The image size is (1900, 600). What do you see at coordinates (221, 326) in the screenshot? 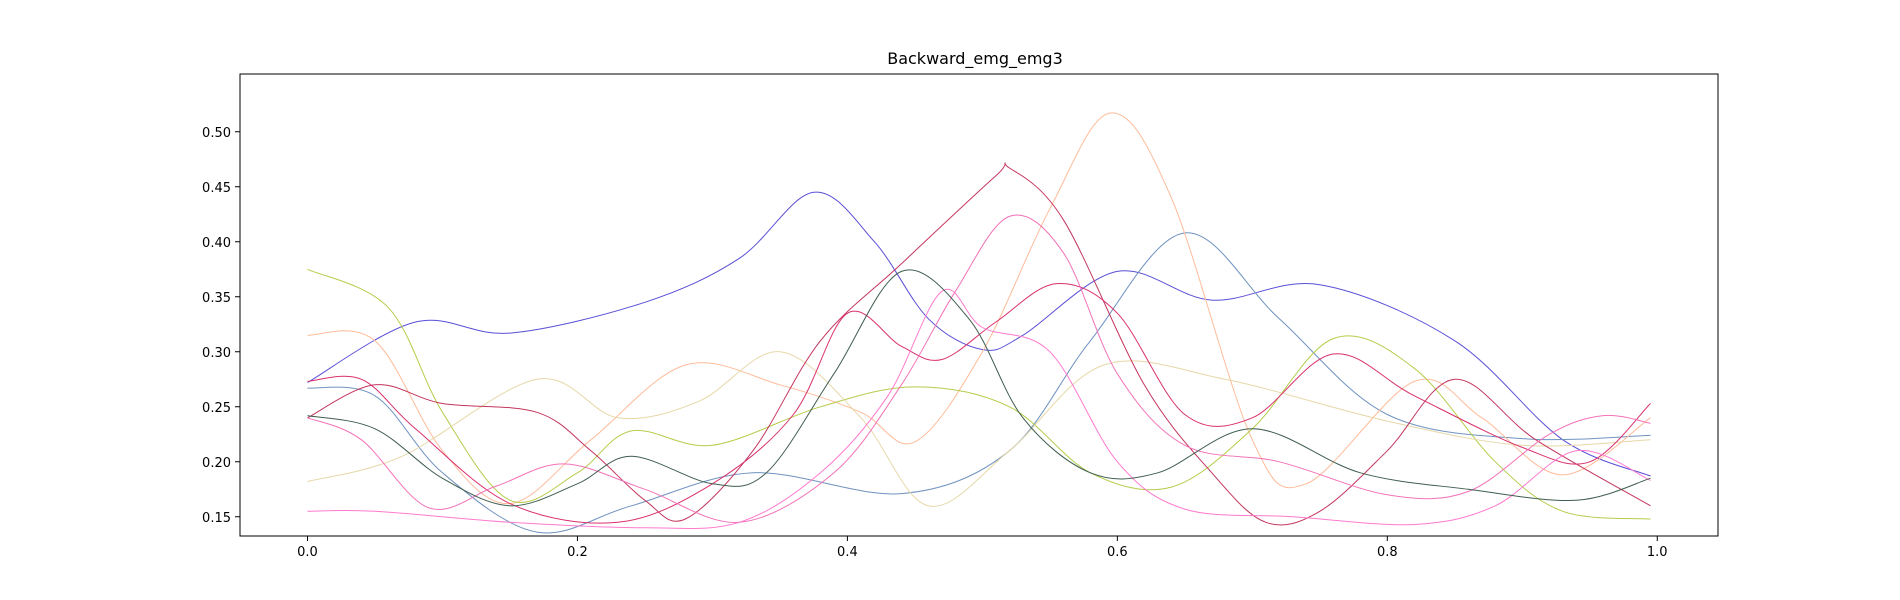
I see `y-axis: 0.15 0.20 0.25 0.30 0.35 0.40 0.45 0.50` at bounding box center [221, 326].